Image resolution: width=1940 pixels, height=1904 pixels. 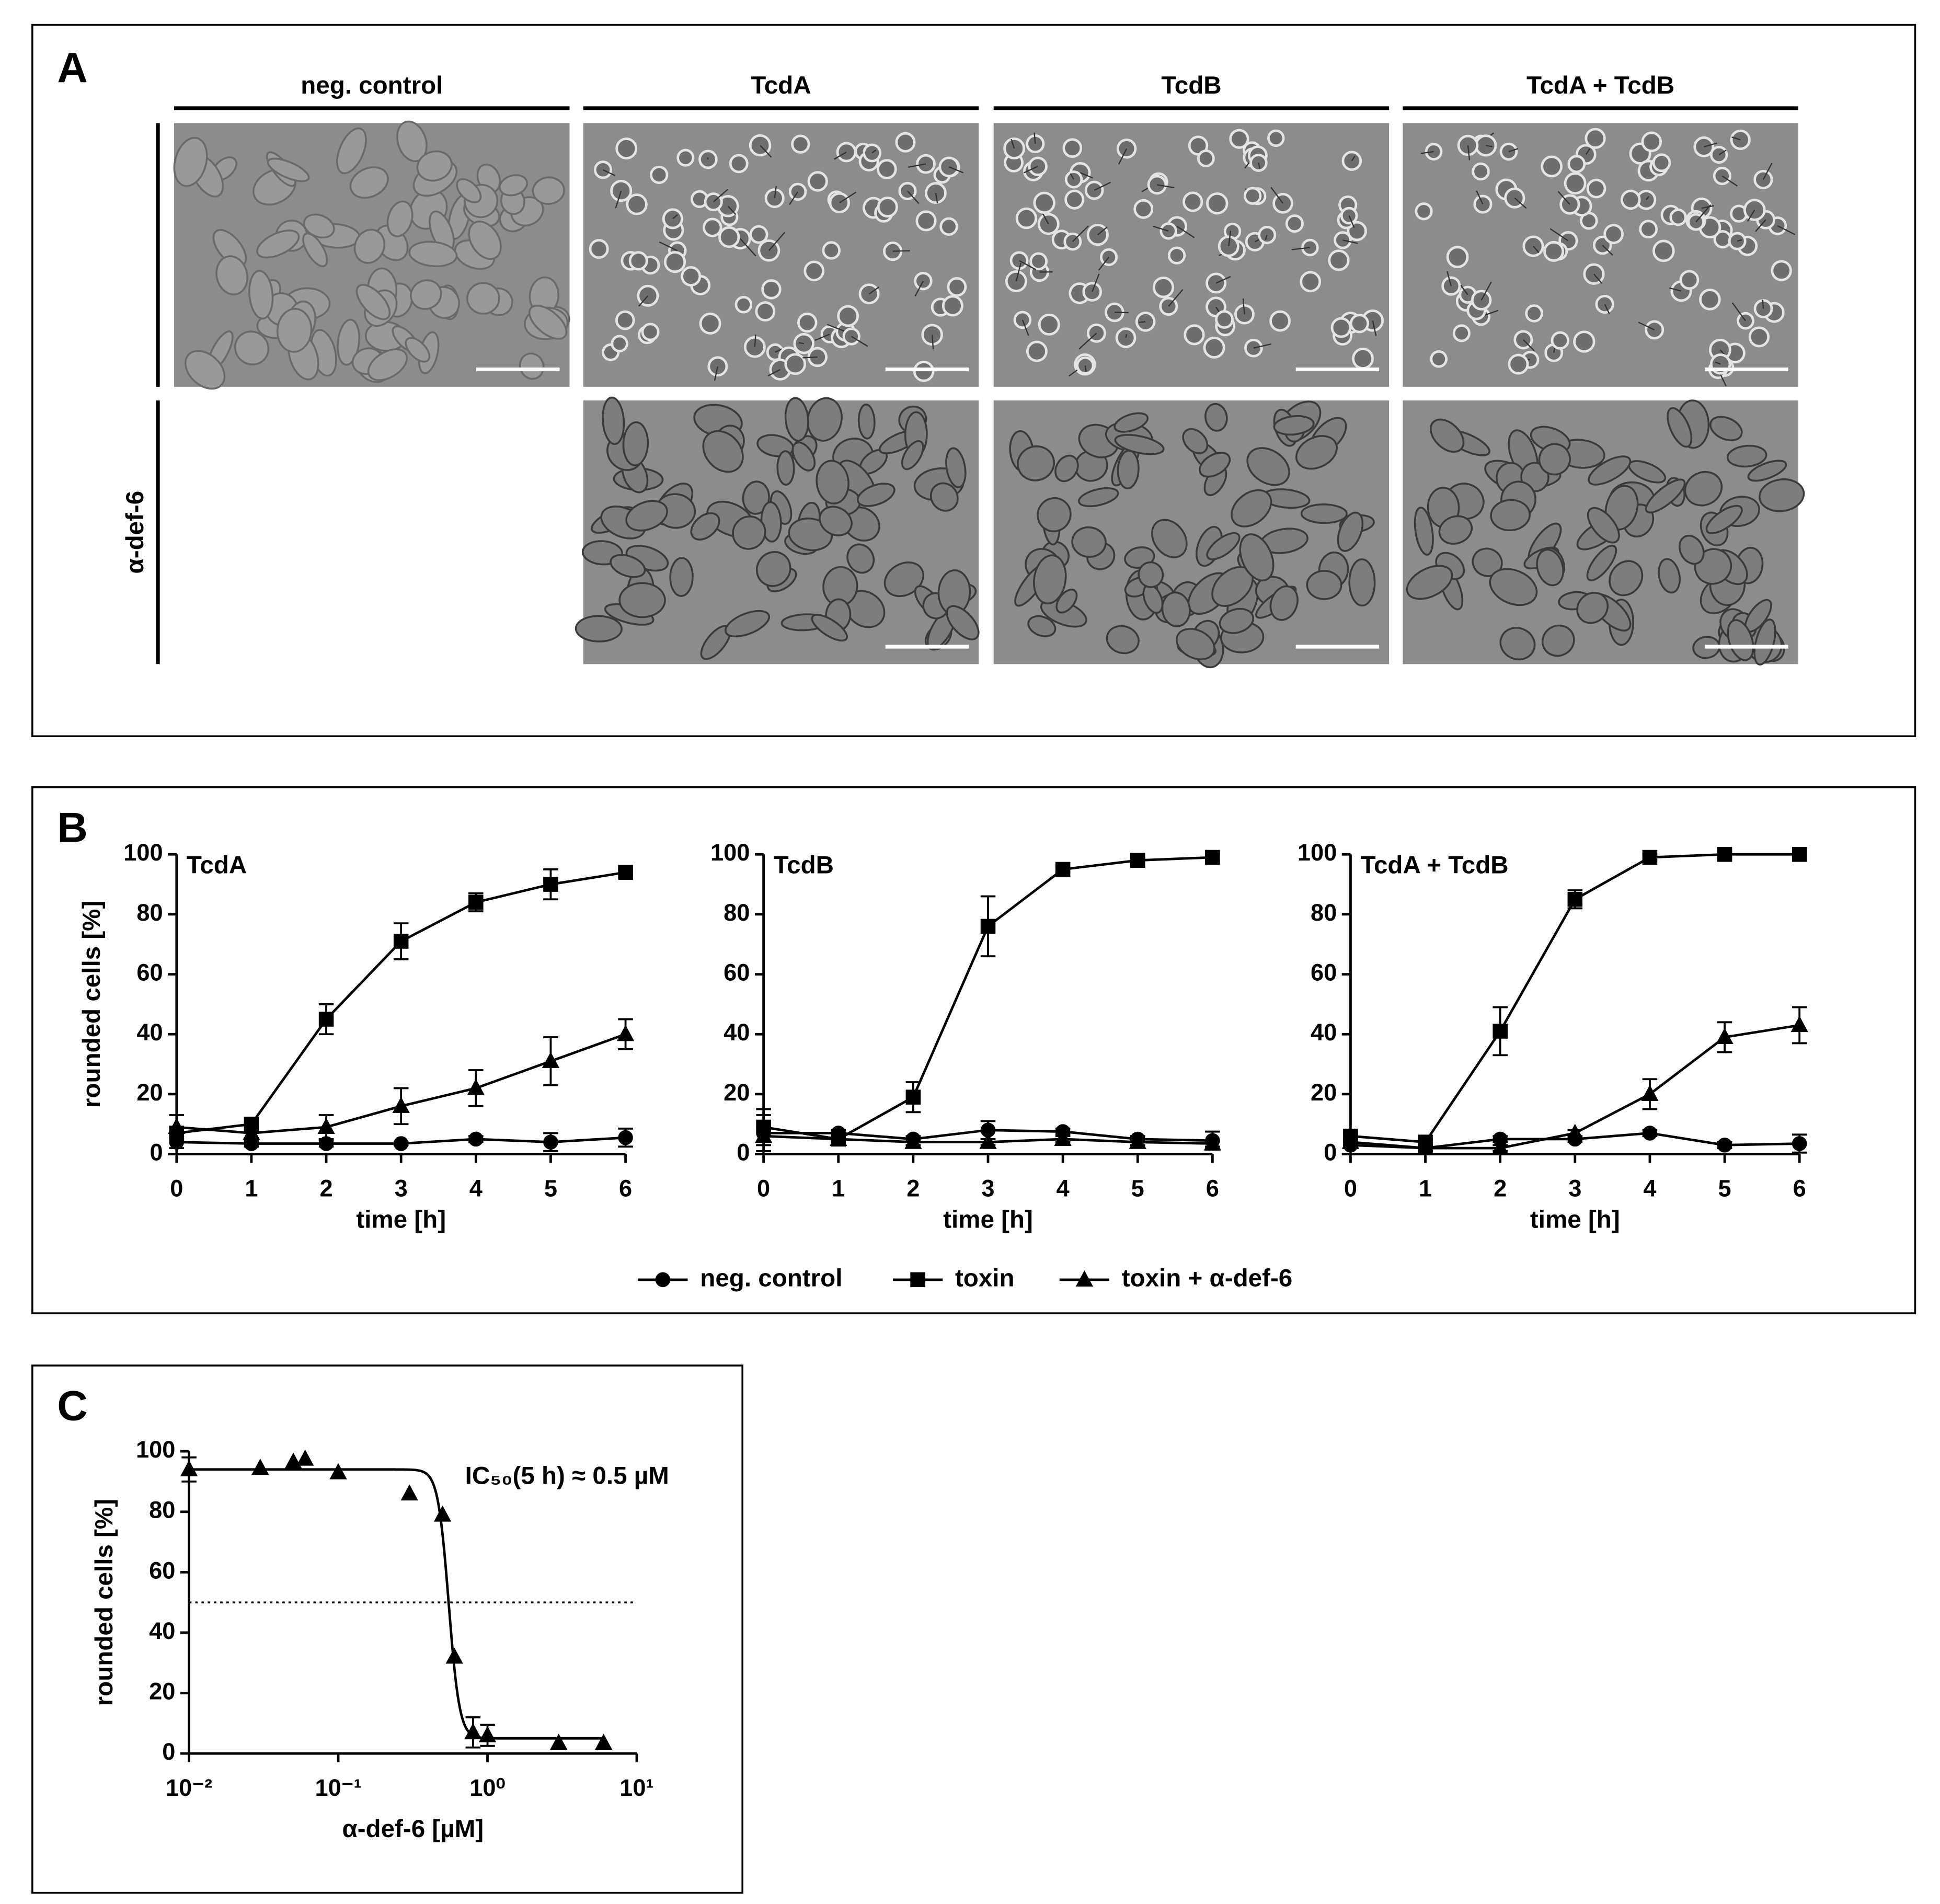 What do you see at coordinates (72, 828) in the screenshot?
I see `panel-label: B` at bounding box center [72, 828].